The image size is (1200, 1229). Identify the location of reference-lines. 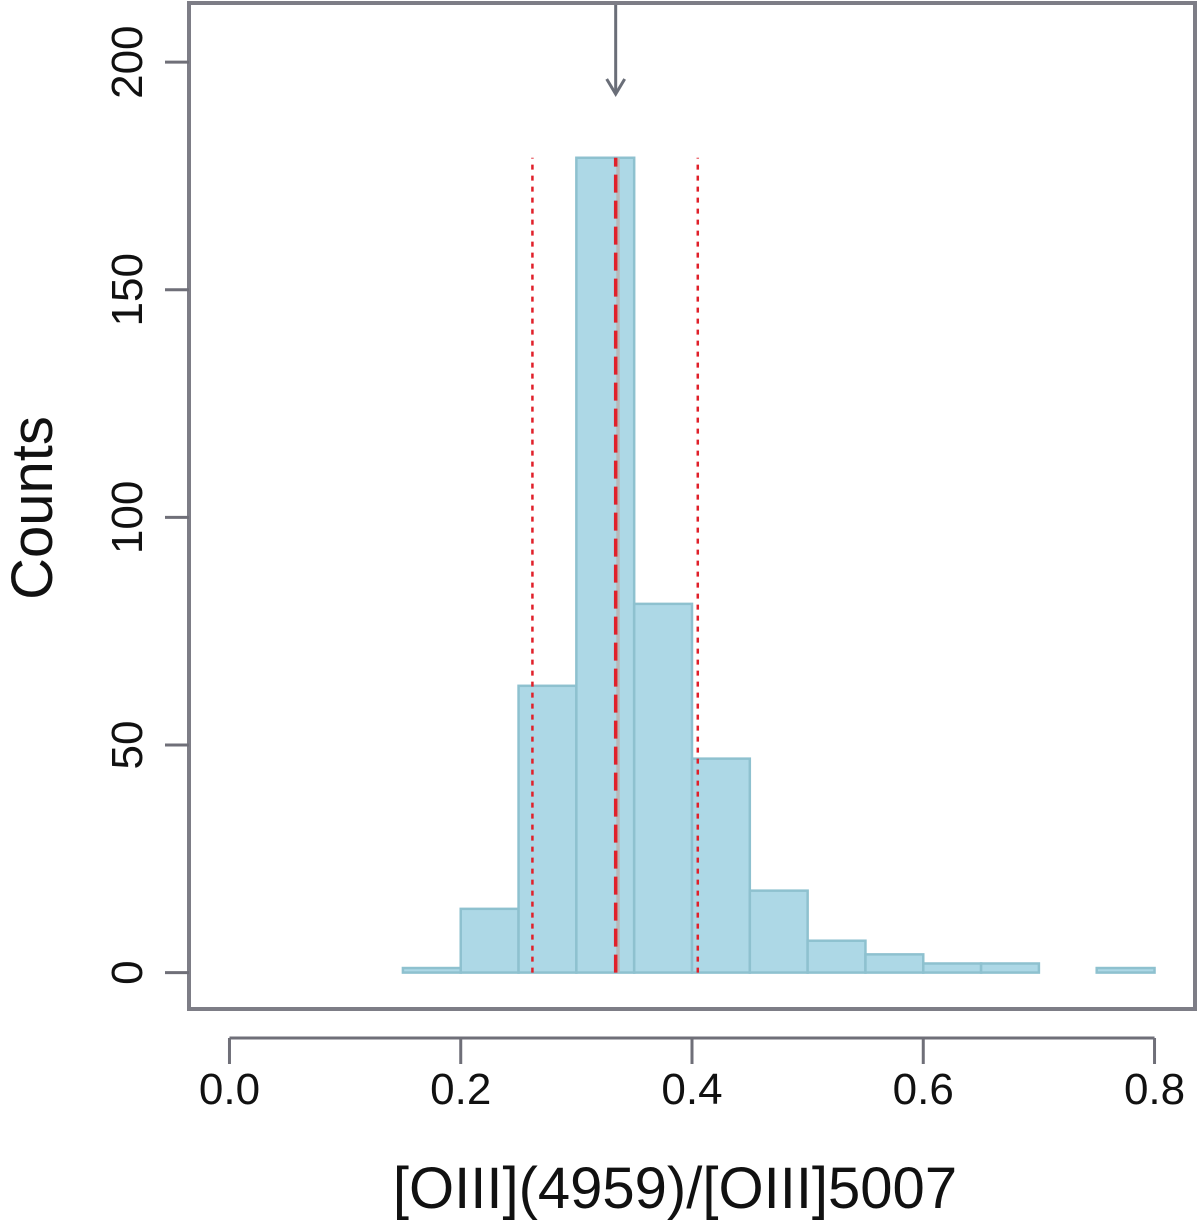
(615, 565).